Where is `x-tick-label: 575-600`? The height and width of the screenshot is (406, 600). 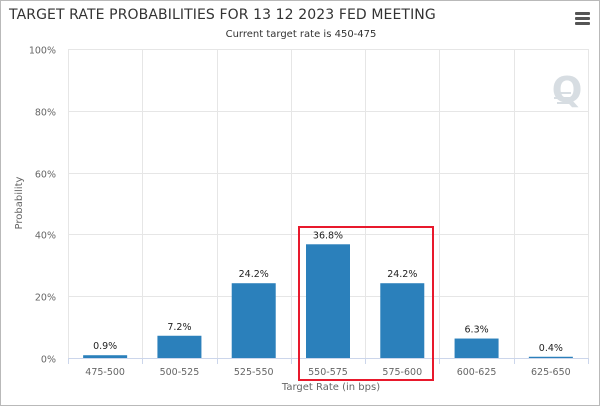 x-tick-label: 575-600 is located at coordinates (402, 372).